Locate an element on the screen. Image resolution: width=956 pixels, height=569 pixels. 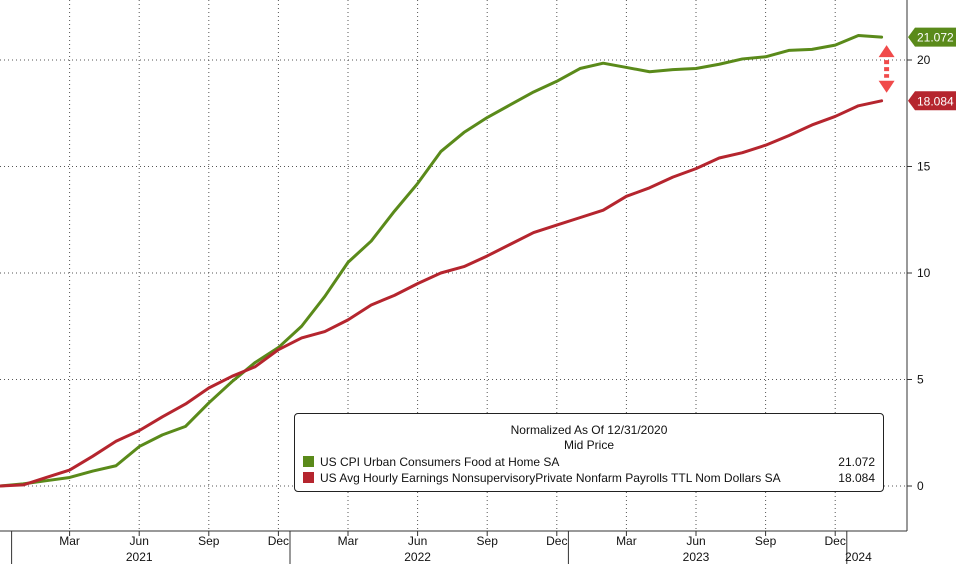
legend-swatch-wages is located at coordinates (308, 477).